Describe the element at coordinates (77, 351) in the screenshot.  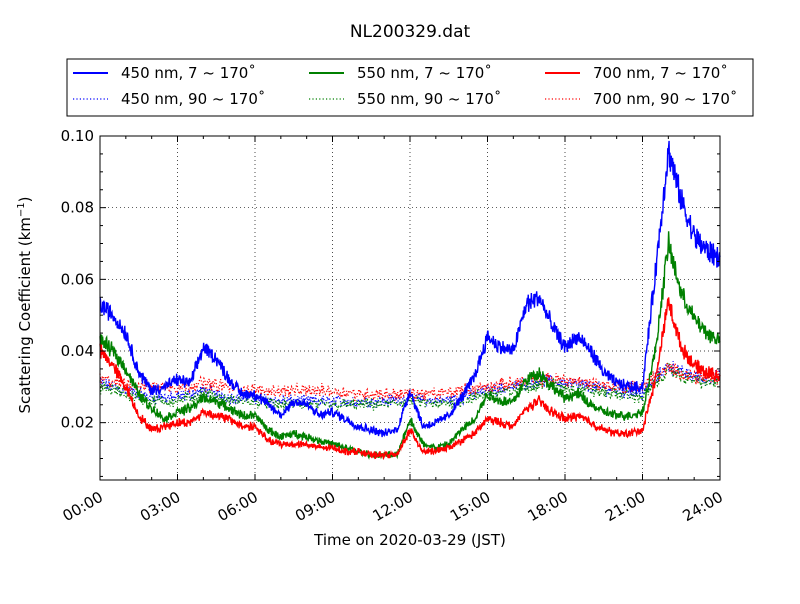
I see `y-tick-label: 0.04` at that location.